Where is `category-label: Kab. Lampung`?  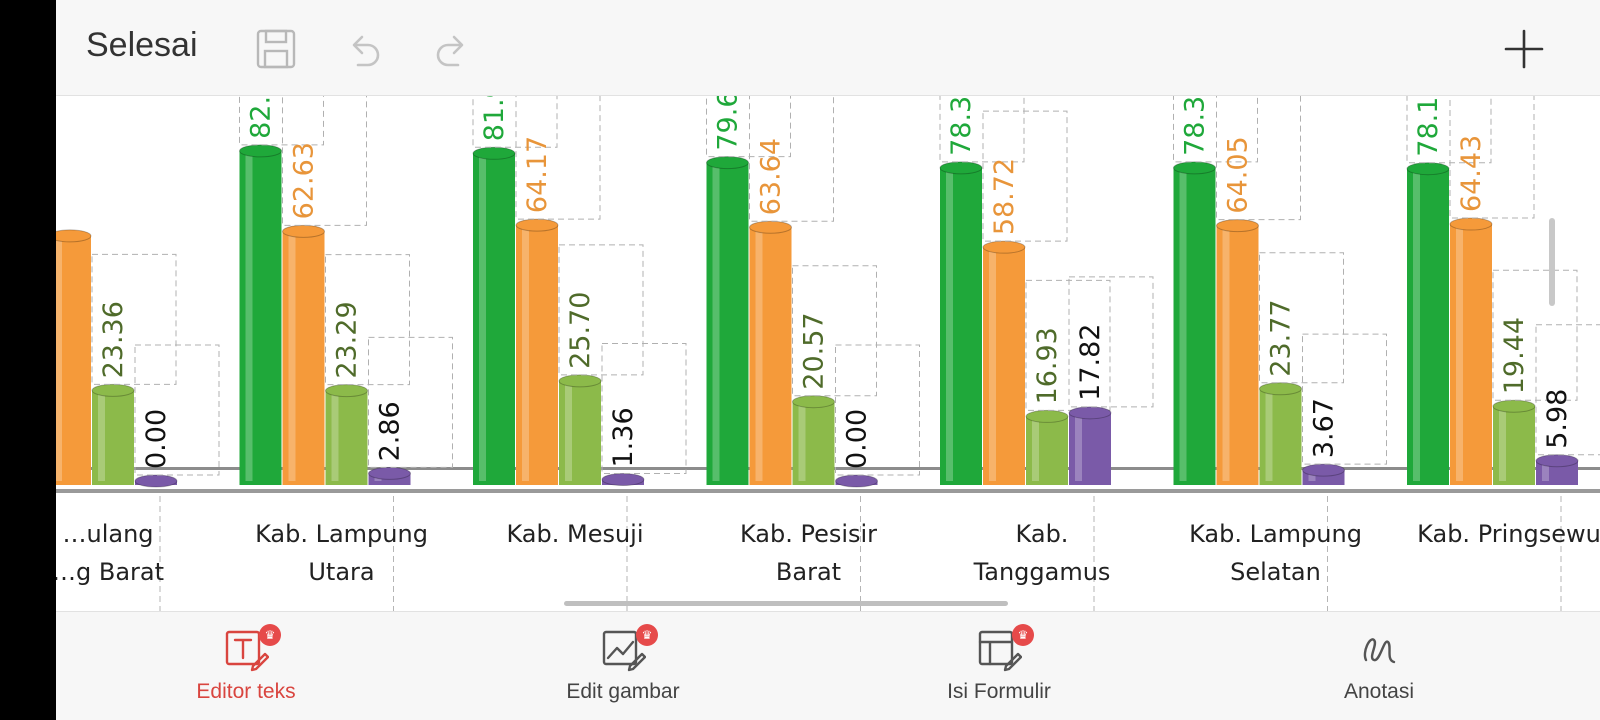 category-label: Kab. Lampung is located at coordinates (341, 534).